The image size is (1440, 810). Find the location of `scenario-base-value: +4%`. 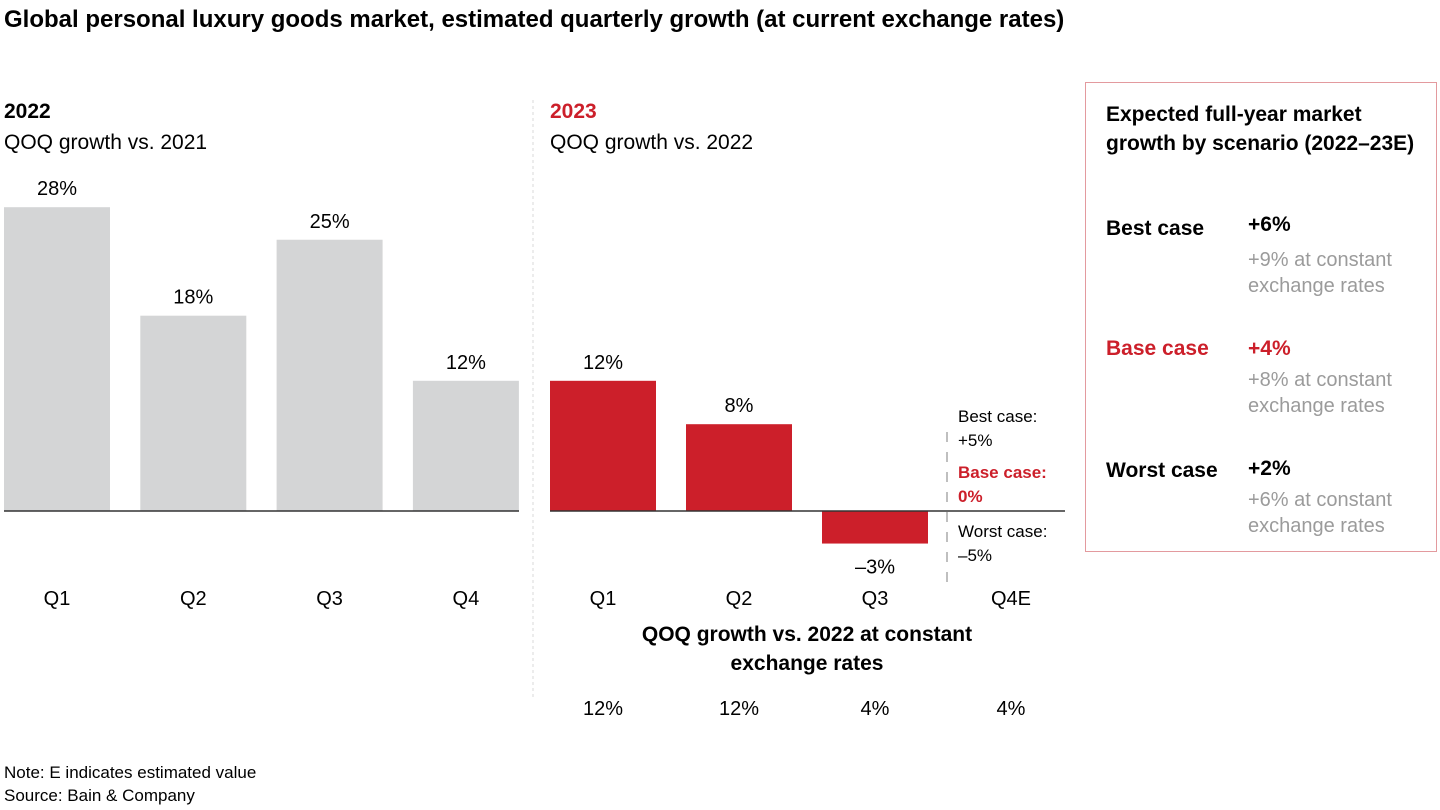

scenario-base-value: +4% is located at coordinates (1269, 348).